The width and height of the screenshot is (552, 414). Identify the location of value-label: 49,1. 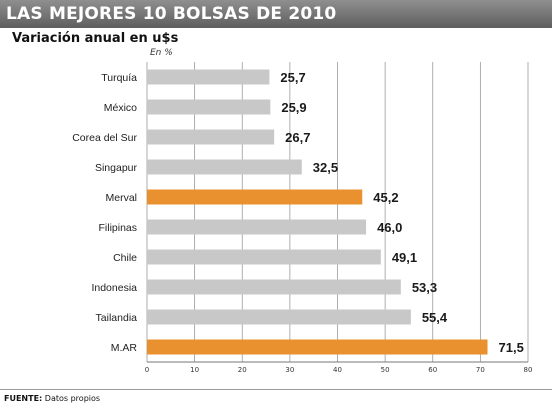
(404, 257).